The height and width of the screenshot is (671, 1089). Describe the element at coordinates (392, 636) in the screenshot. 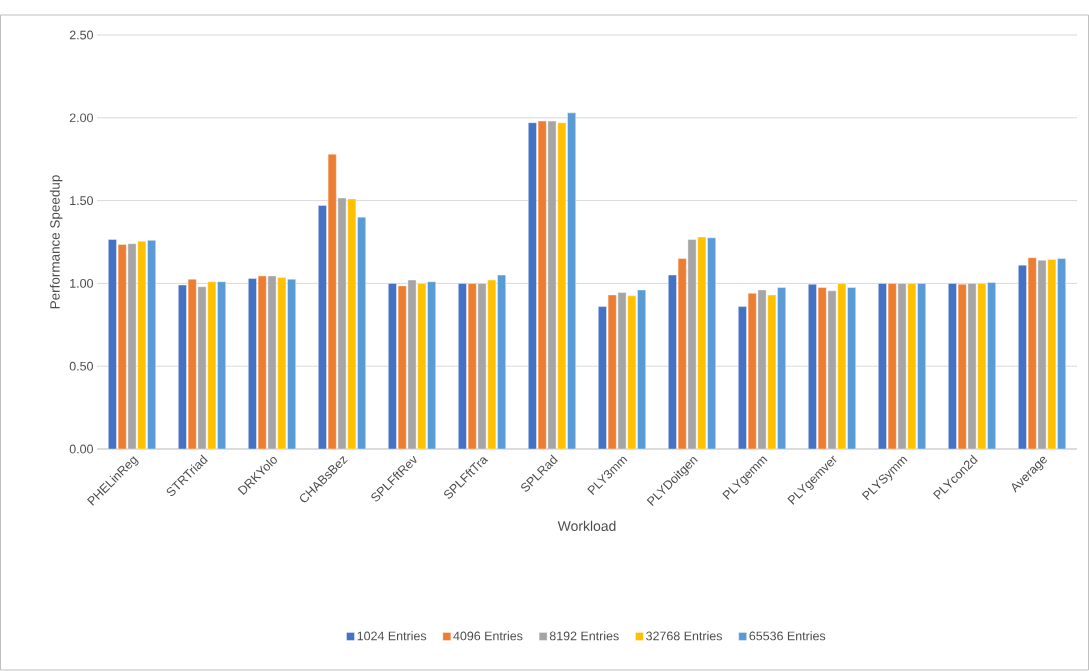

I see `legend-label: 1024 Entries` at that location.